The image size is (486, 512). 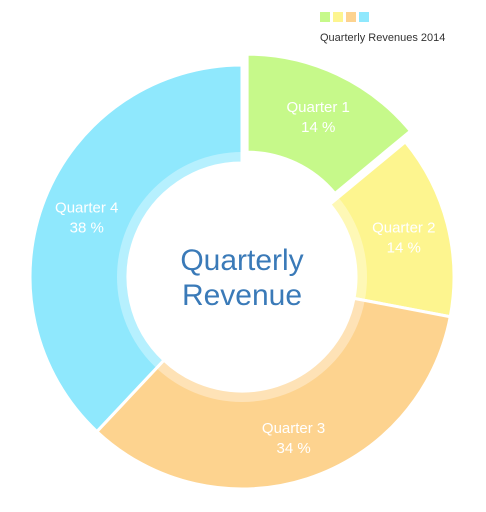 What do you see at coordinates (338, 17) in the screenshot?
I see `legend-swatch-q2` at bounding box center [338, 17].